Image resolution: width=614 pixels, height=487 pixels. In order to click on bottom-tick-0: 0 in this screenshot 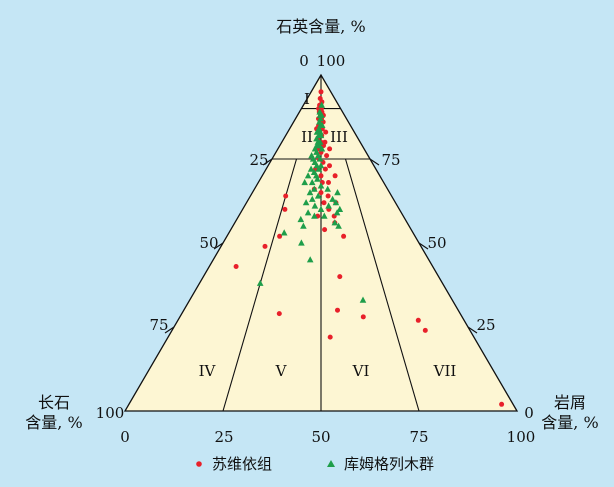, I will do `click(125, 437)`.